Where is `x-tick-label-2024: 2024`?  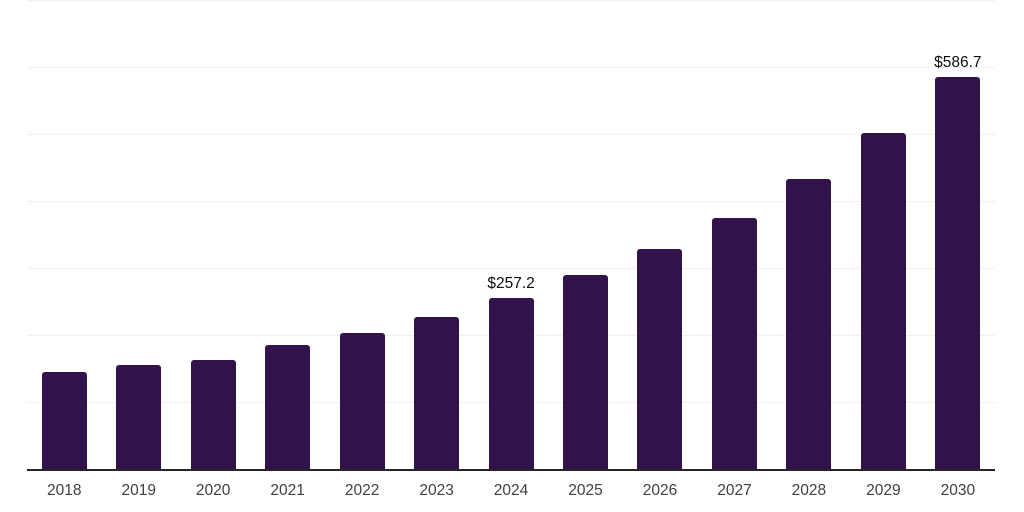
x-tick-label-2024: 2024 is located at coordinates (511, 490).